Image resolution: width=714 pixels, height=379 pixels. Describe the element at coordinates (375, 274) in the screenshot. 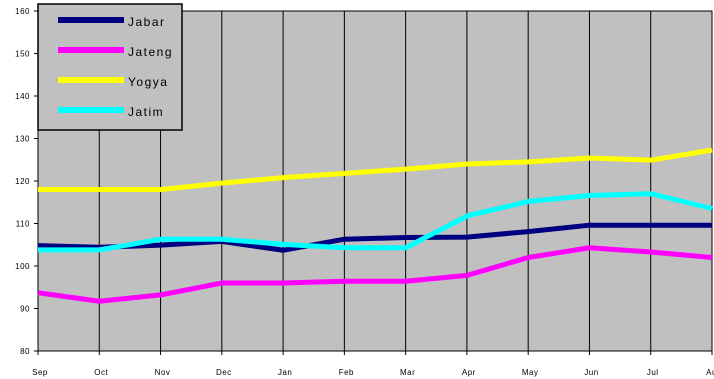

I see `series-line-jateng` at that location.